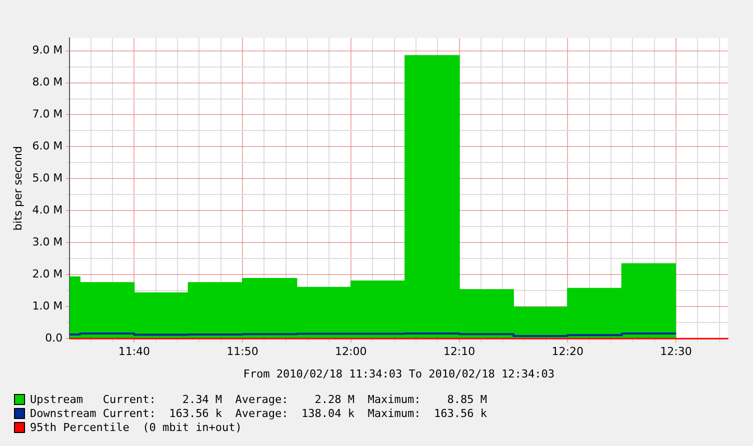 The height and width of the screenshot is (446, 753). Describe the element at coordinates (134, 351) in the screenshot. I see `x-tick-label: 11:40` at that location.